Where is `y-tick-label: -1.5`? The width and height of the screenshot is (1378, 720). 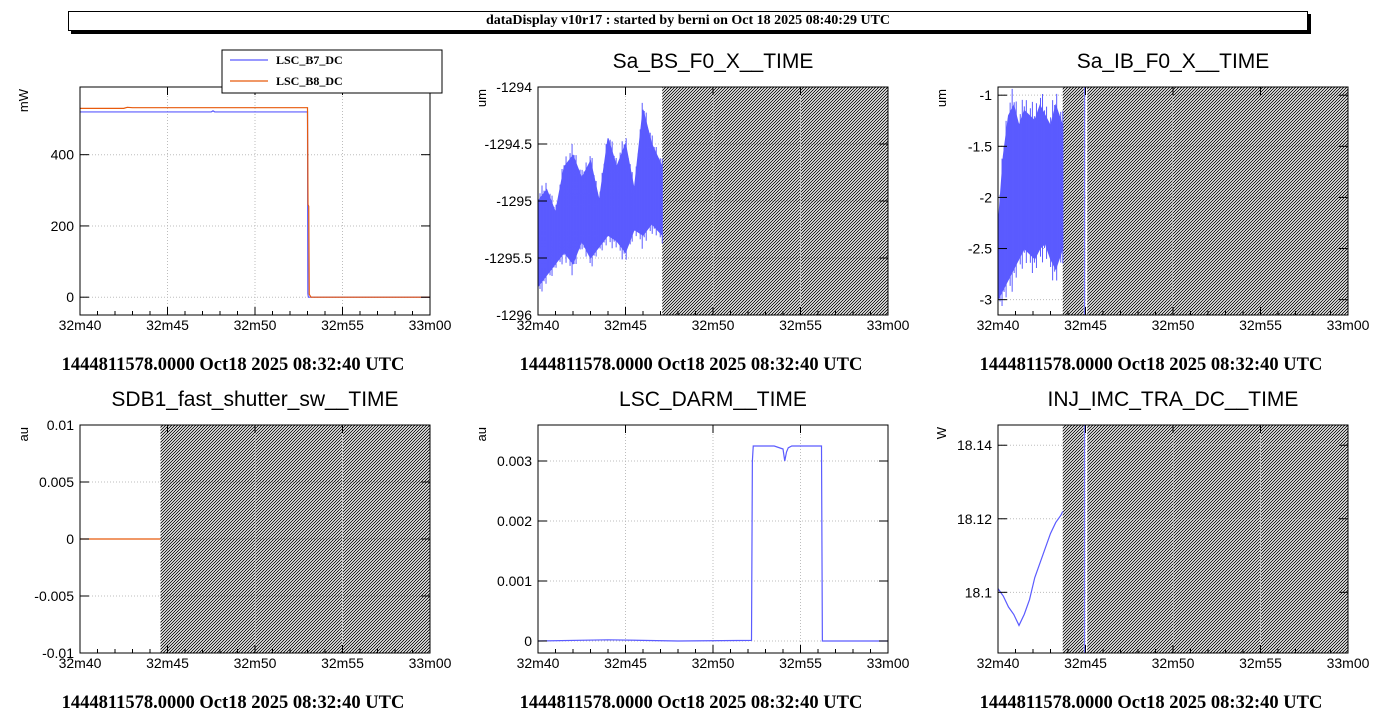
y-tick-label: -1.5 is located at coordinates (980, 146).